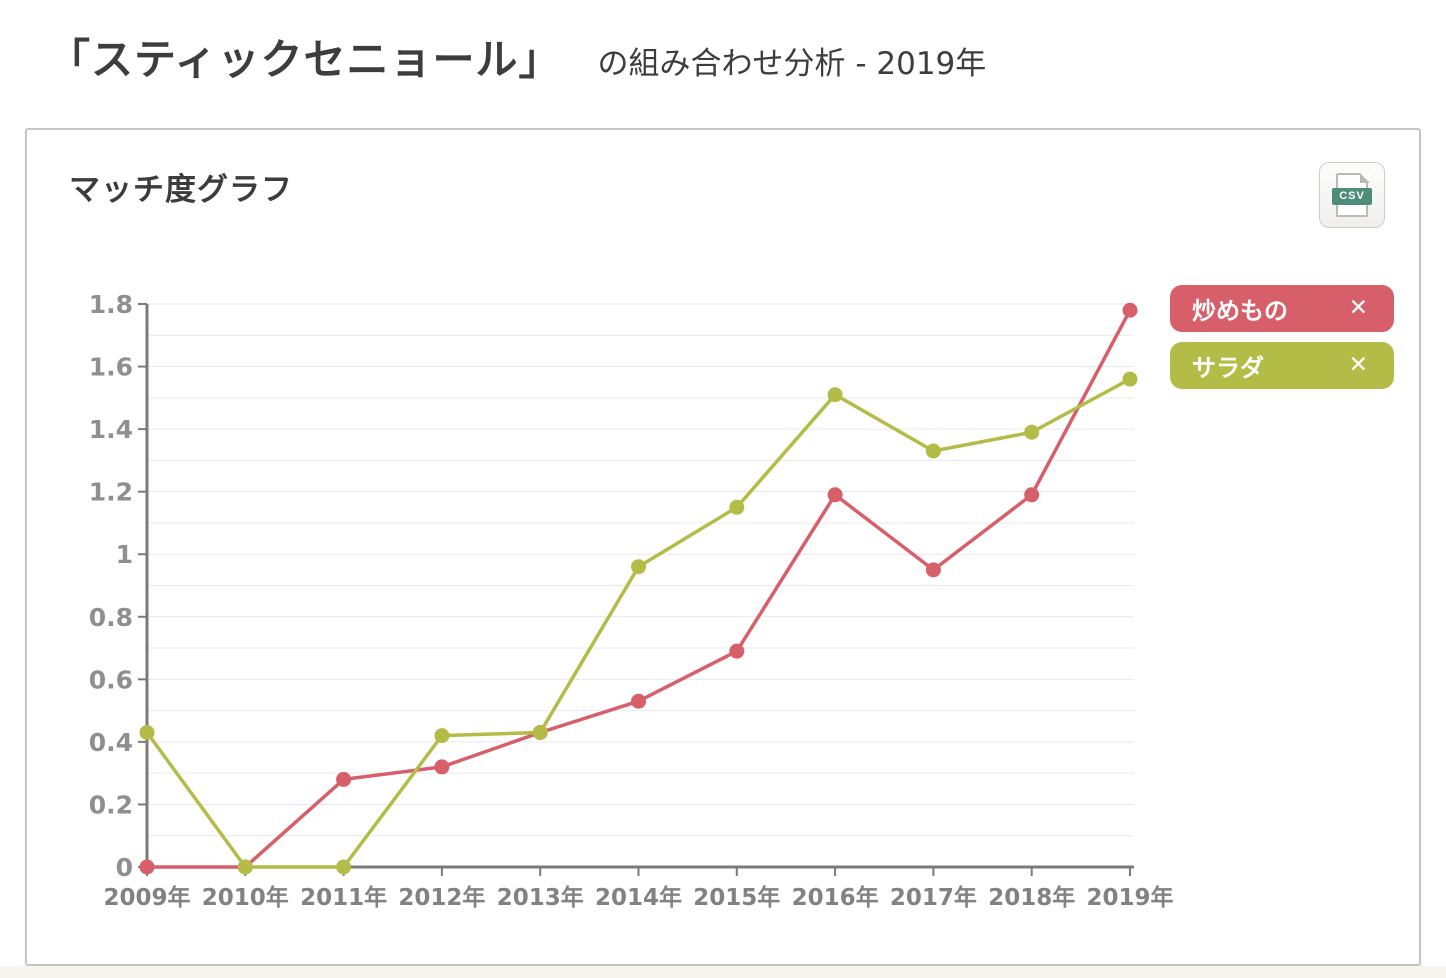 The image size is (1446, 978). Describe the element at coordinates (111, 429) in the screenshot. I see `y-axis-tick-label: 1.4` at that location.